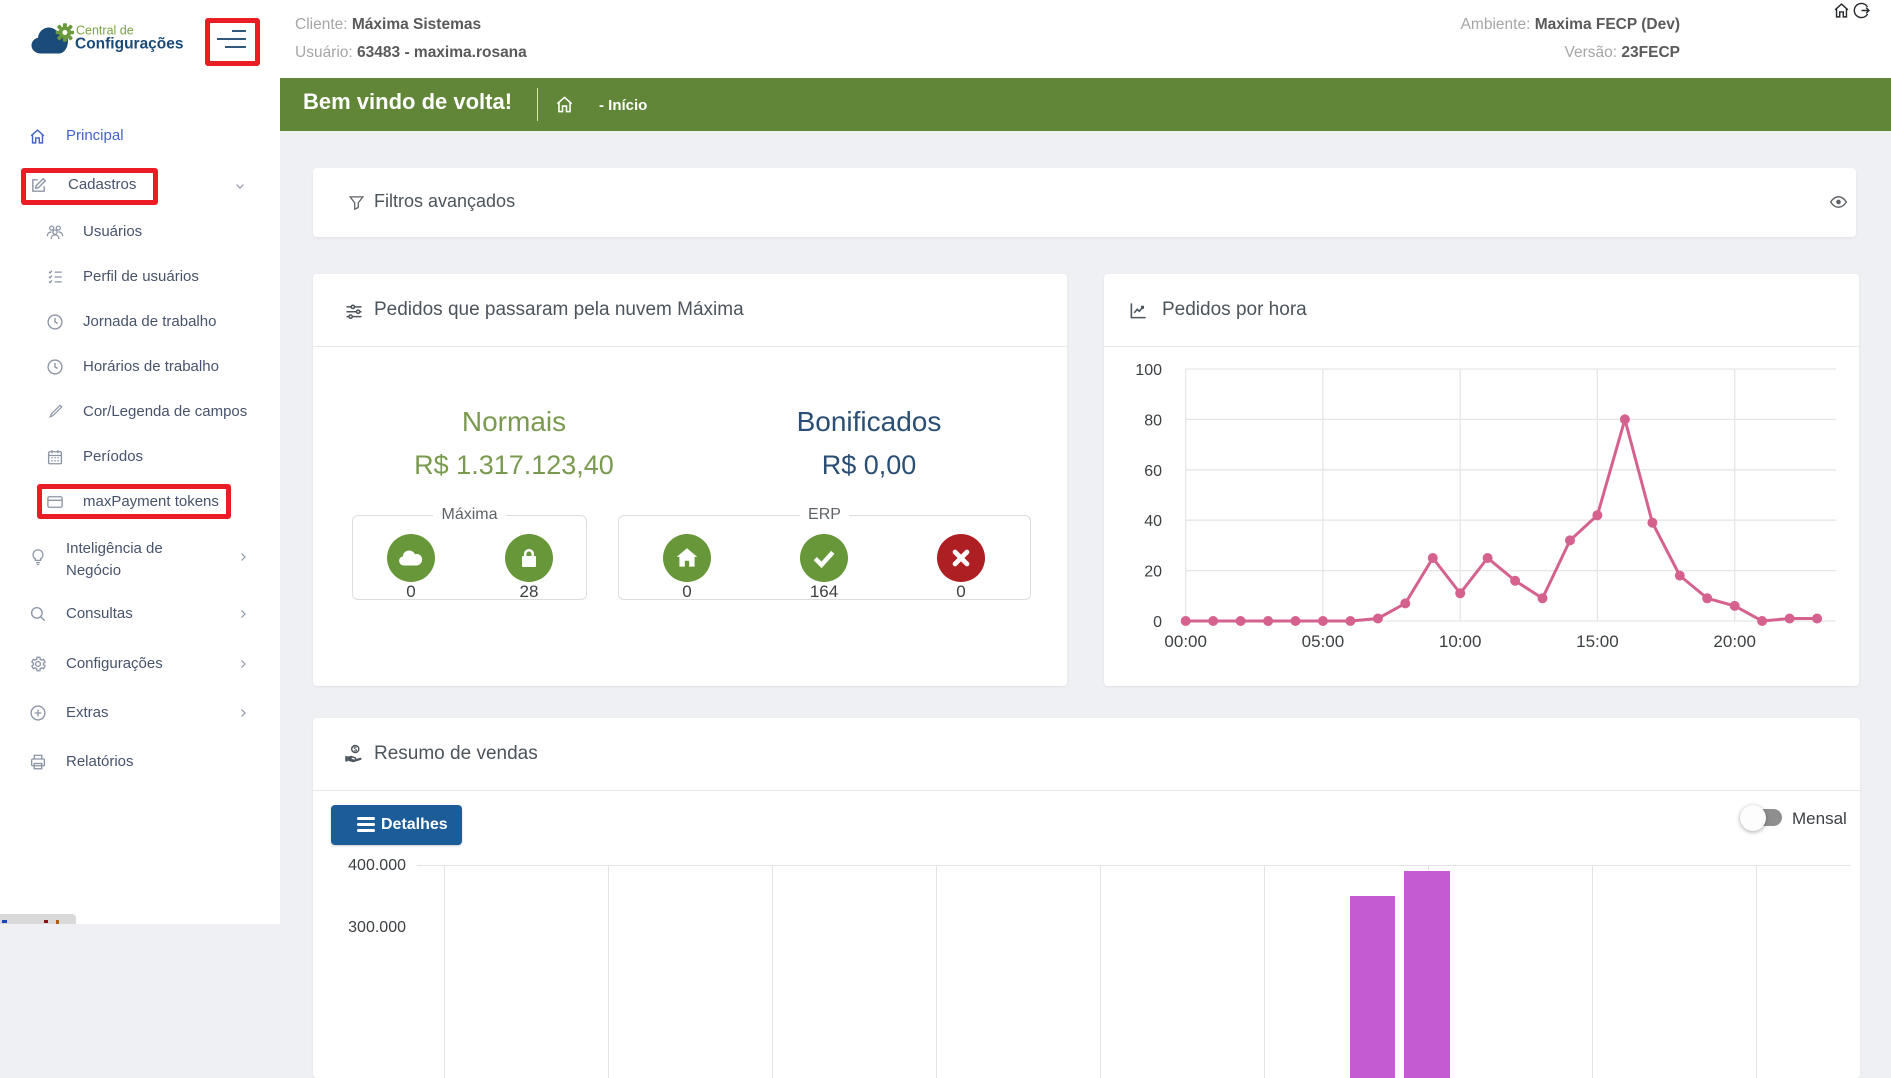 The image size is (1891, 1078). I want to click on svg-text: 40, so click(1153, 521).